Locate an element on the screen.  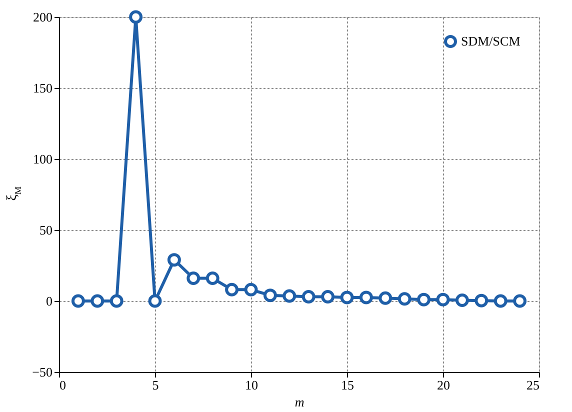
x-tick-label: 25 is located at coordinates (533, 385).